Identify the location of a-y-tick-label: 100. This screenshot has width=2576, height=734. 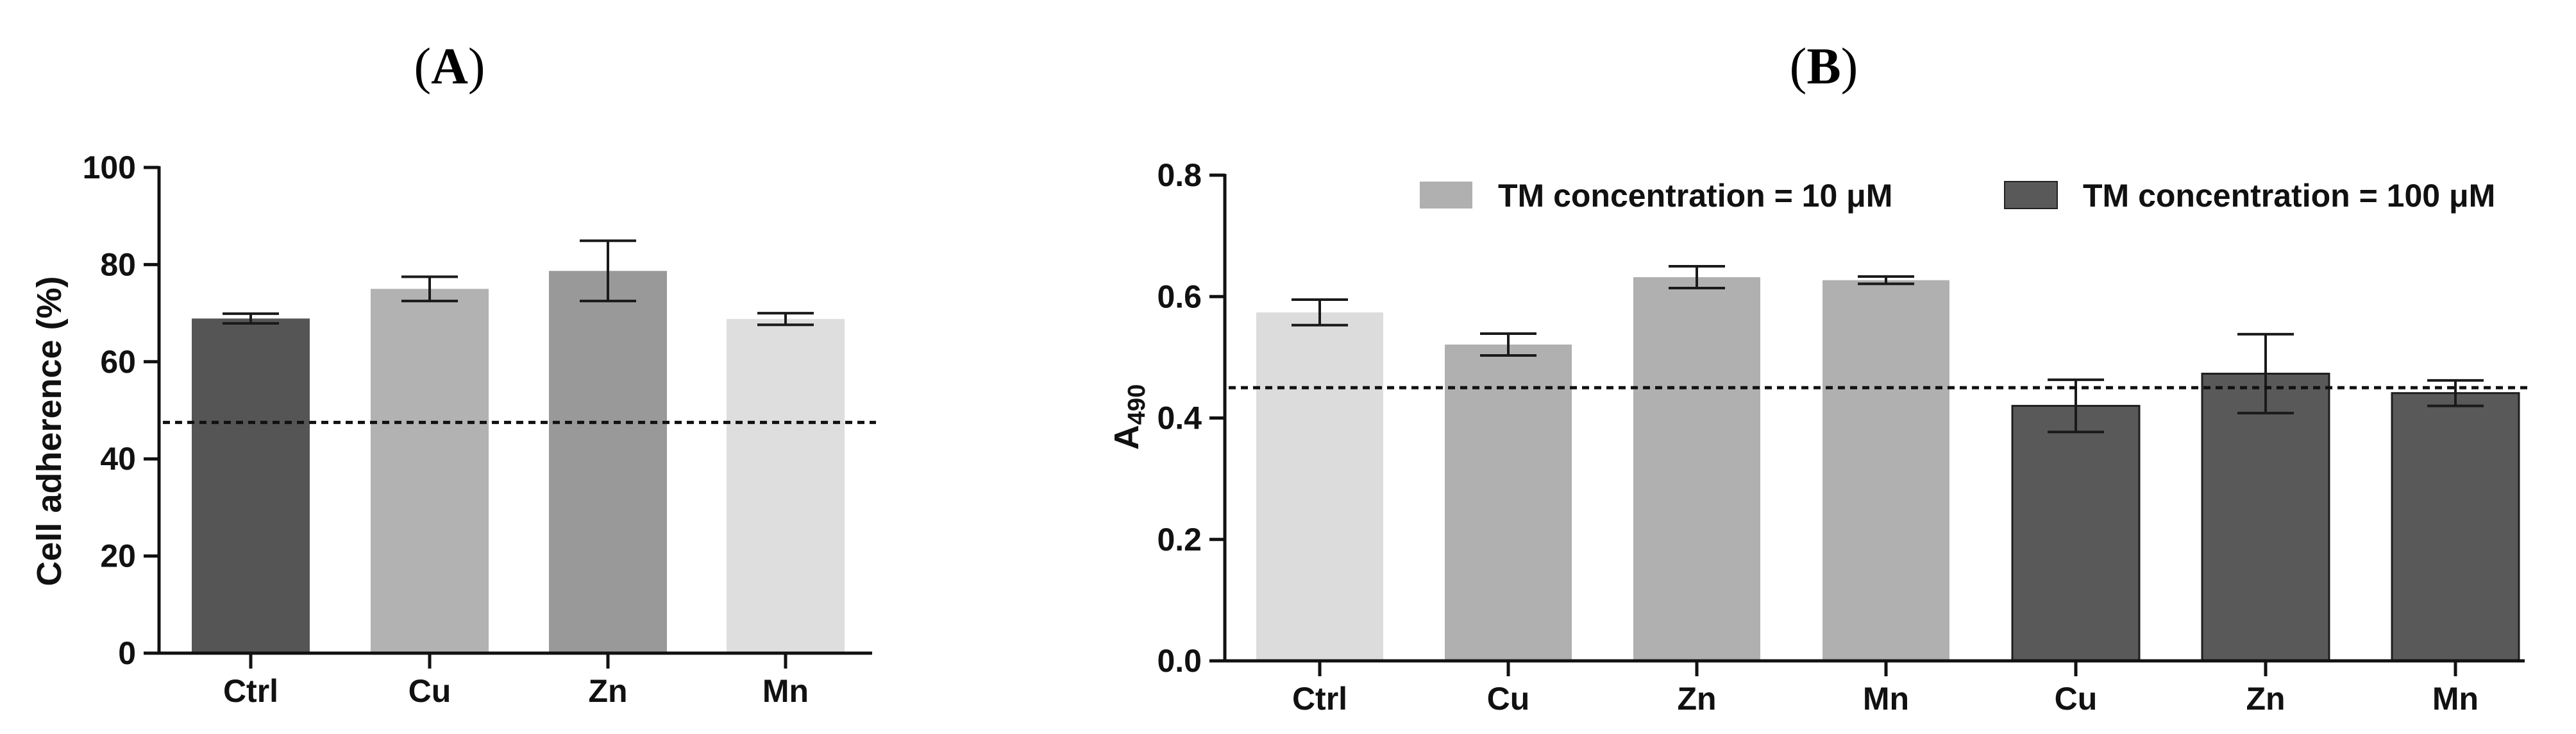
(109, 167).